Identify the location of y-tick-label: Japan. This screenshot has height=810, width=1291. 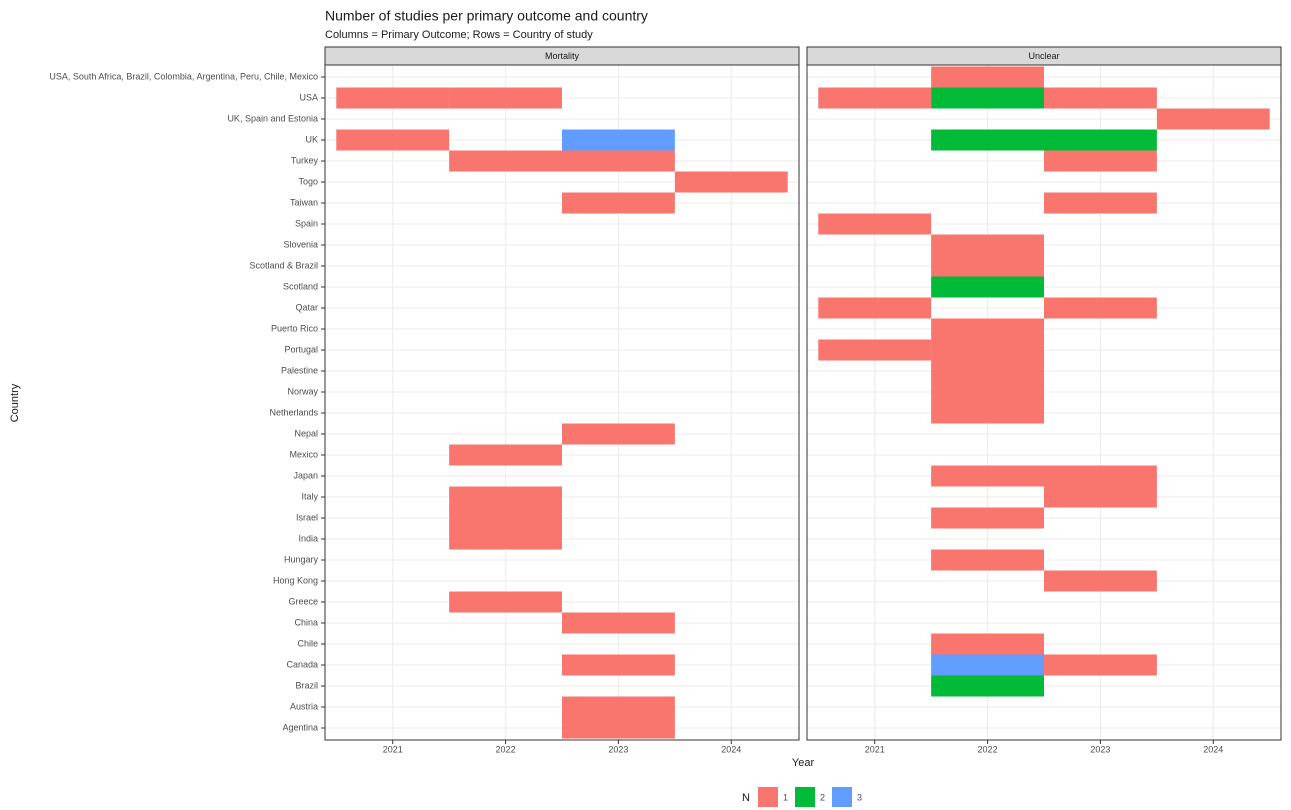
(305, 475).